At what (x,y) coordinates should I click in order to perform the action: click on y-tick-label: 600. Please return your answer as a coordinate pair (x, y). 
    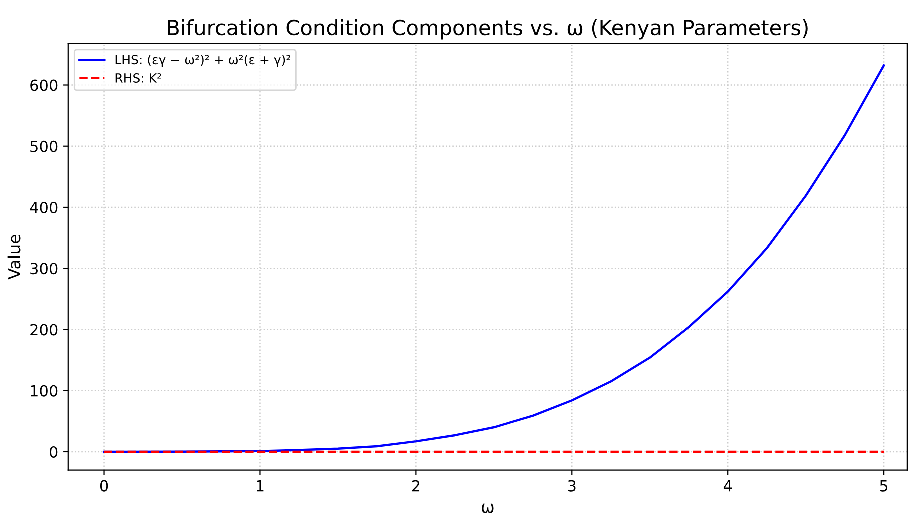
    Looking at the image, I should click on (44, 86).